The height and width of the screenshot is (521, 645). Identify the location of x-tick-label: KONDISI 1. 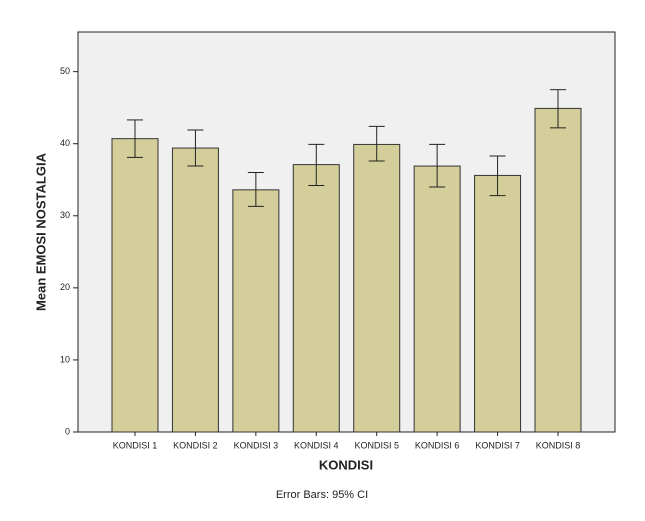
(135, 445).